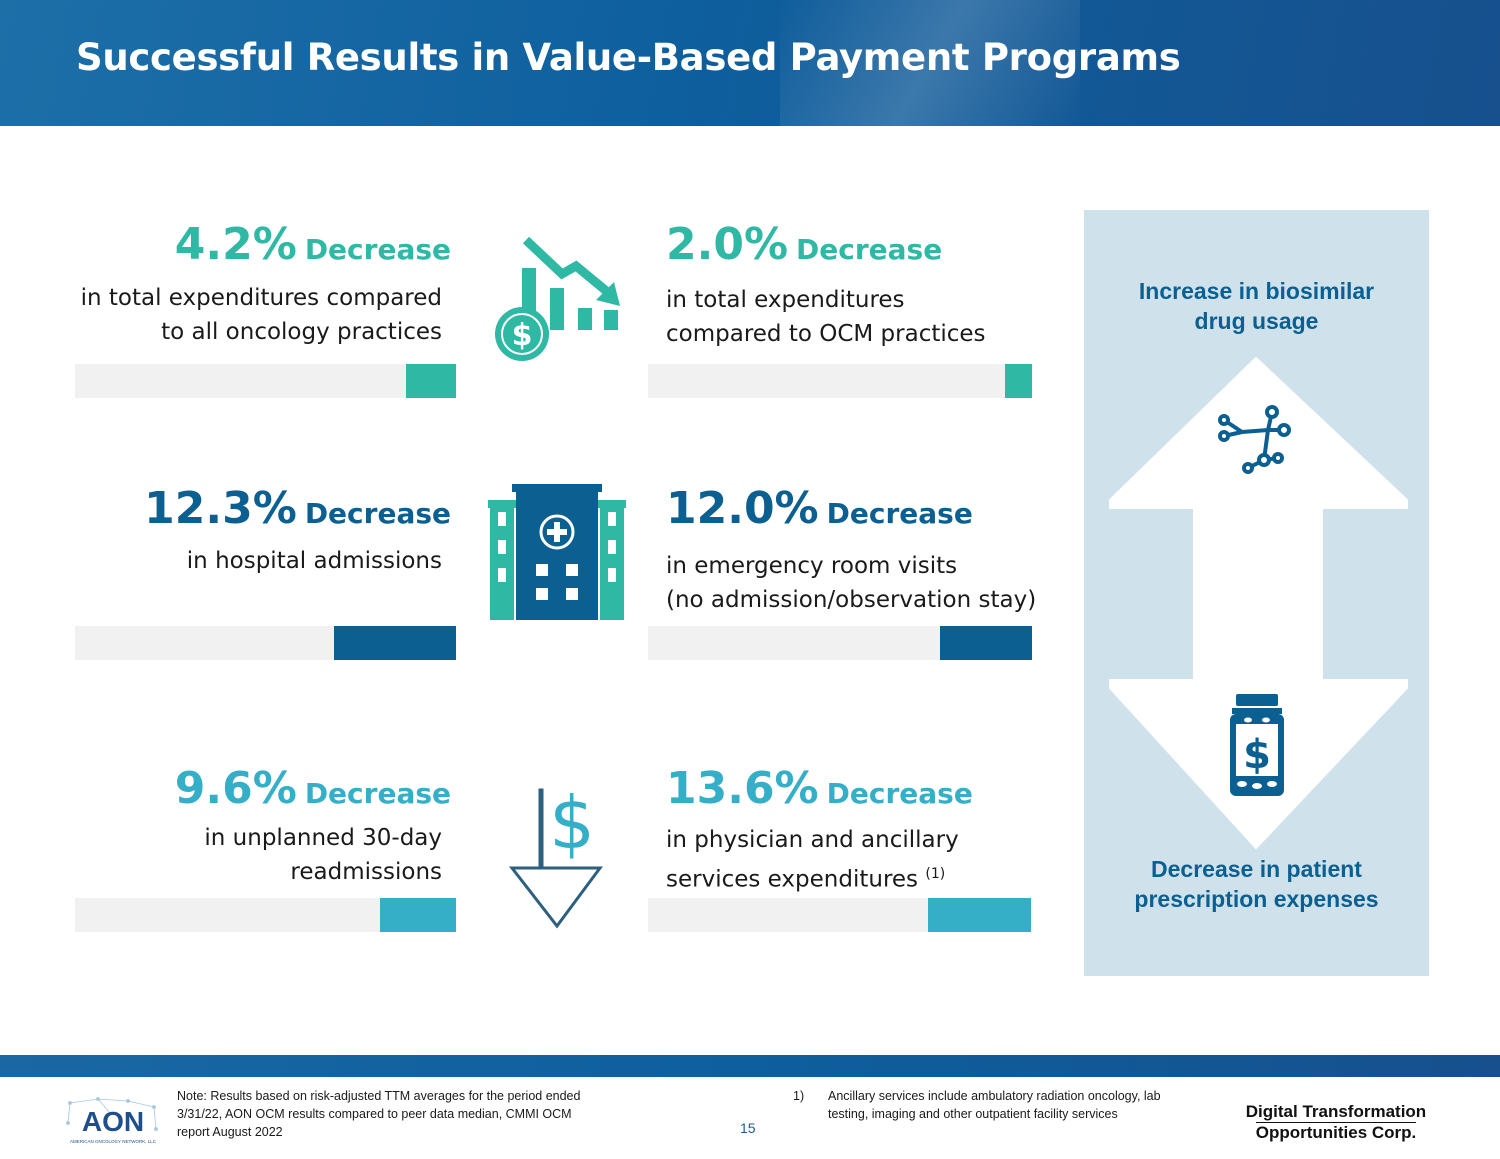 This screenshot has height=1159, width=1500. What do you see at coordinates (851, 600) in the screenshot?
I see `metric-description-line: (no admission/observation stay)` at bounding box center [851, 600].